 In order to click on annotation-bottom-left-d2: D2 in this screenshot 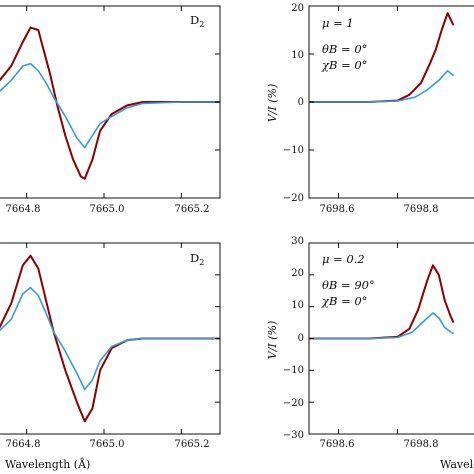, I will do `click(197, 259)`.